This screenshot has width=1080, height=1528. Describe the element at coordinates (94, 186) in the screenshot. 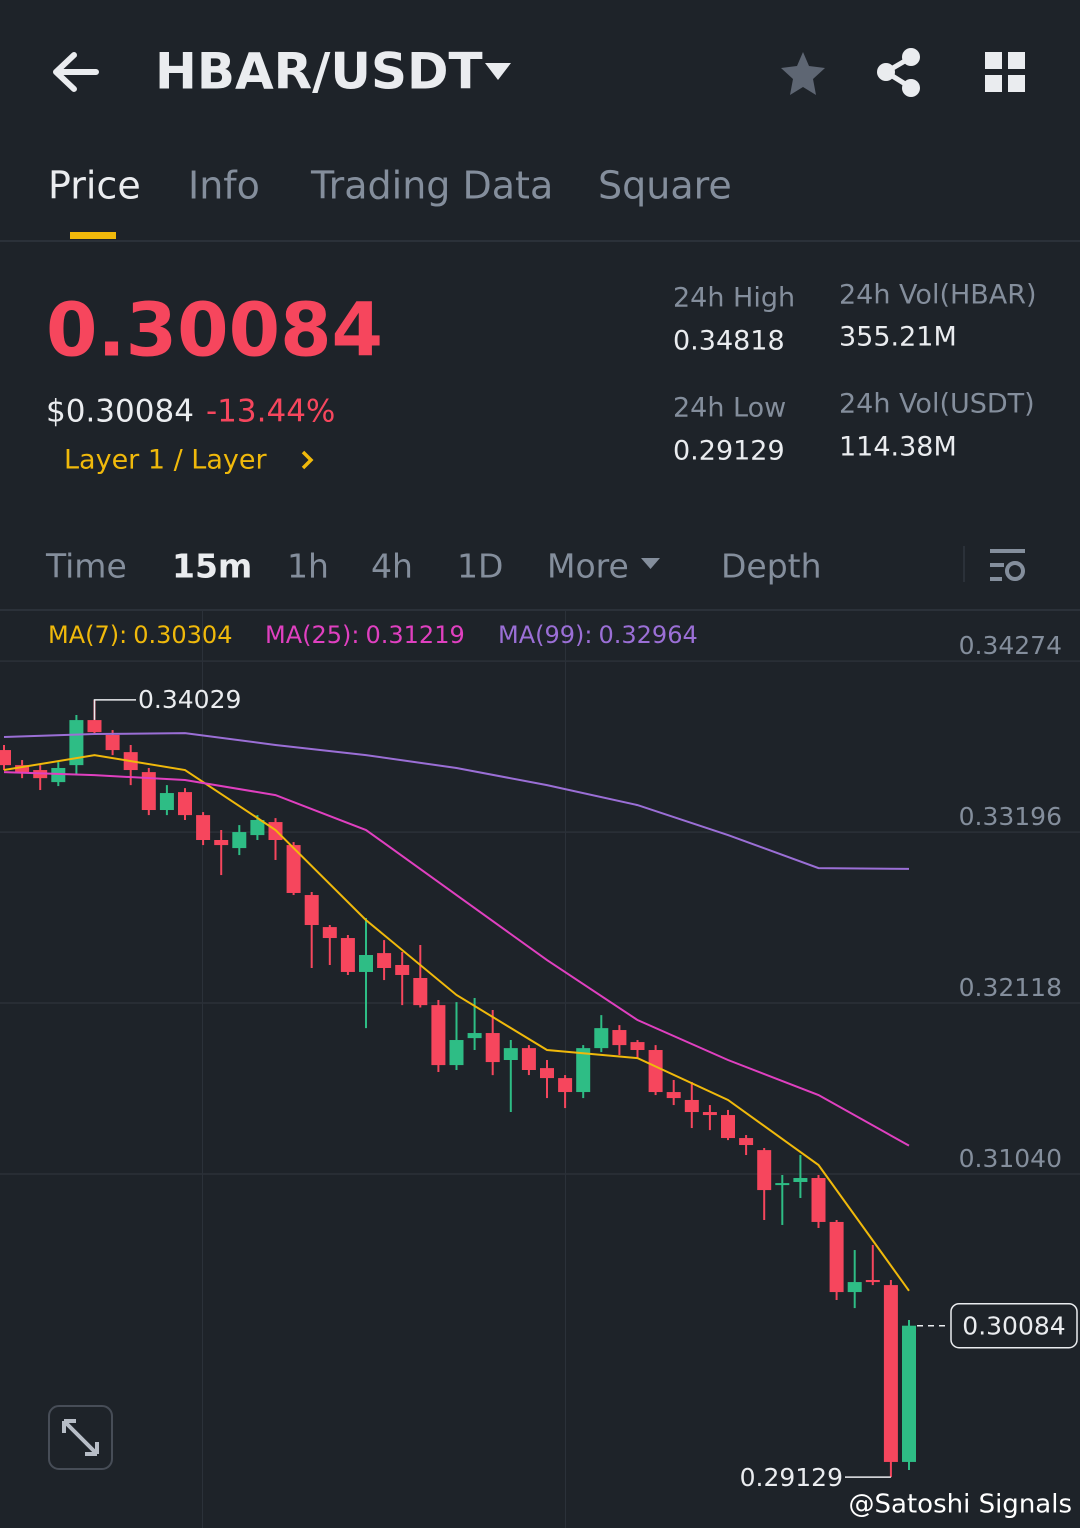

I see `tab: Price` at that location.